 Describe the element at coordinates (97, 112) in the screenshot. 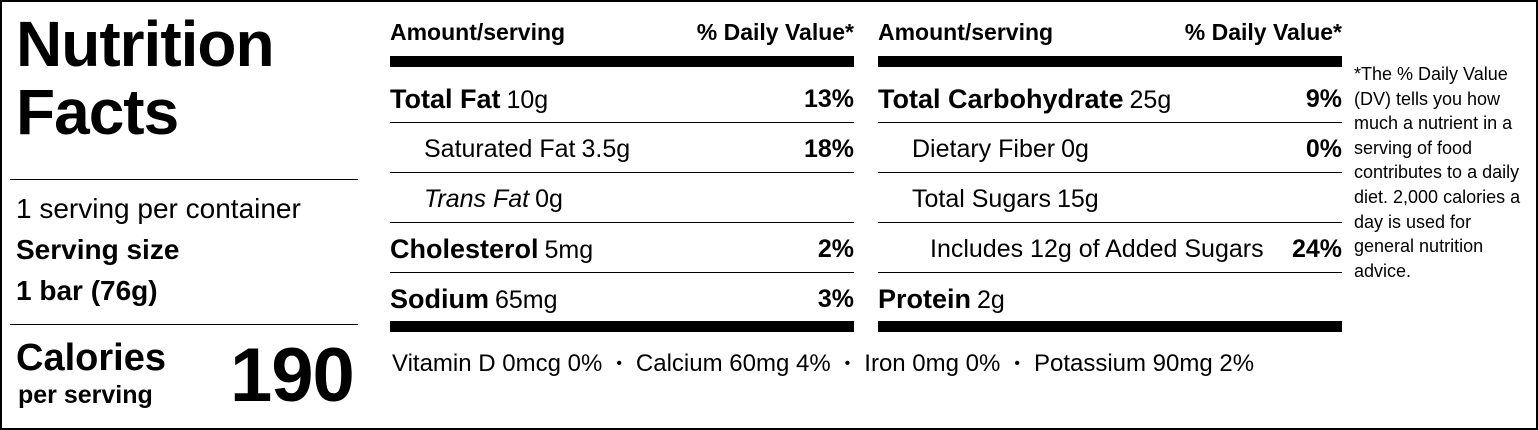

I see `title-line: Facts` at that location.